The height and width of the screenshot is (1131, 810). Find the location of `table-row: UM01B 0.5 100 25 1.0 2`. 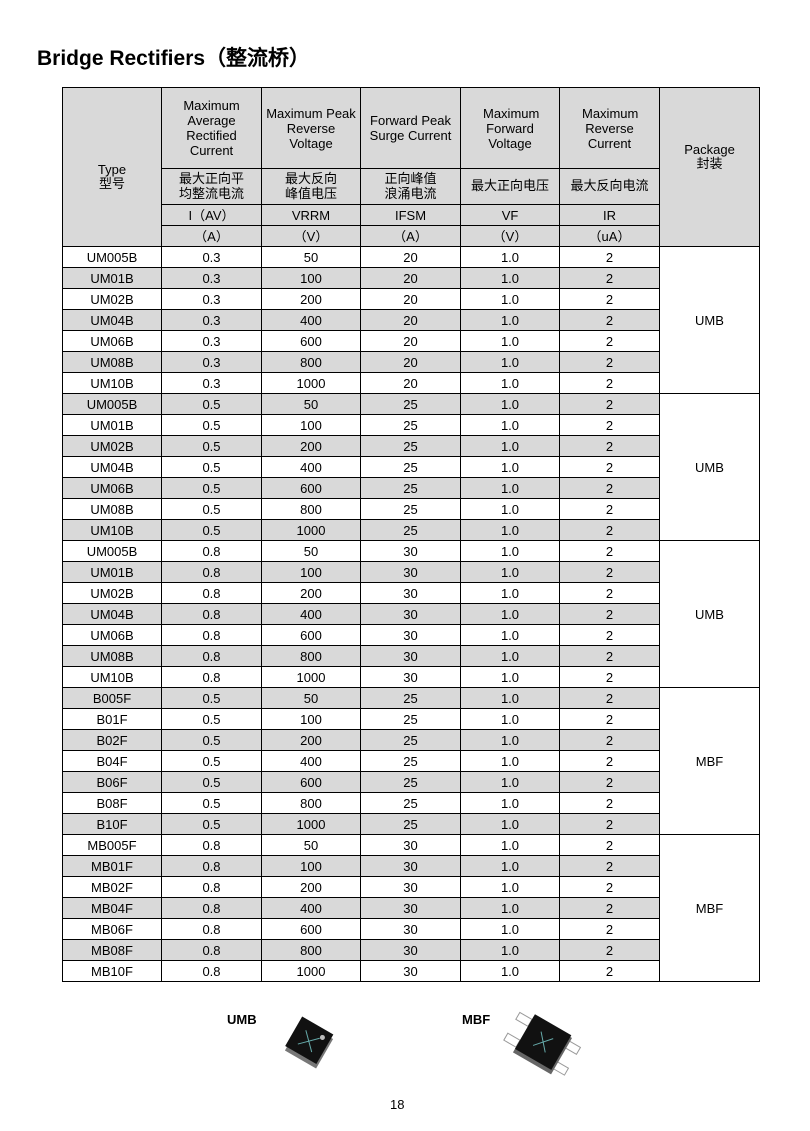

table-row: UM01B 0.5 100 25 1.0 2 is located at coordinates (411, 425).